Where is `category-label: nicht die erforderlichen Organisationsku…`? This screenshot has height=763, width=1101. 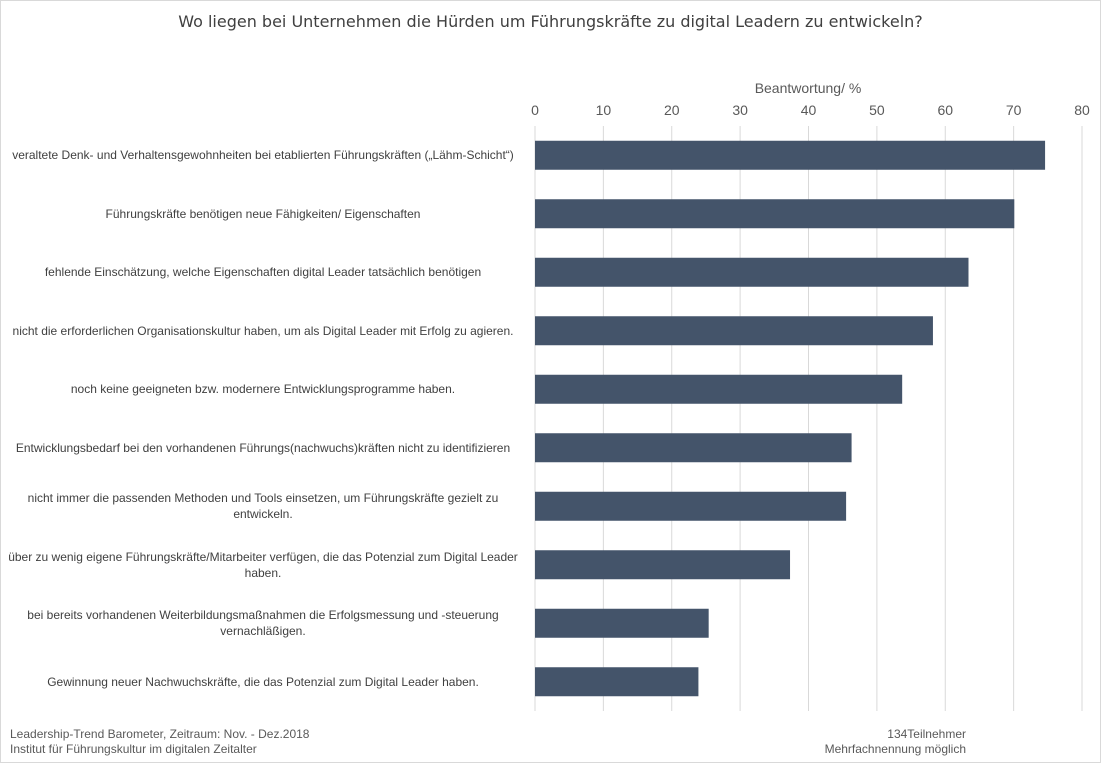 category-label: nicht die erforderlichen Organisationsku… is located at coordinates (263, 330).